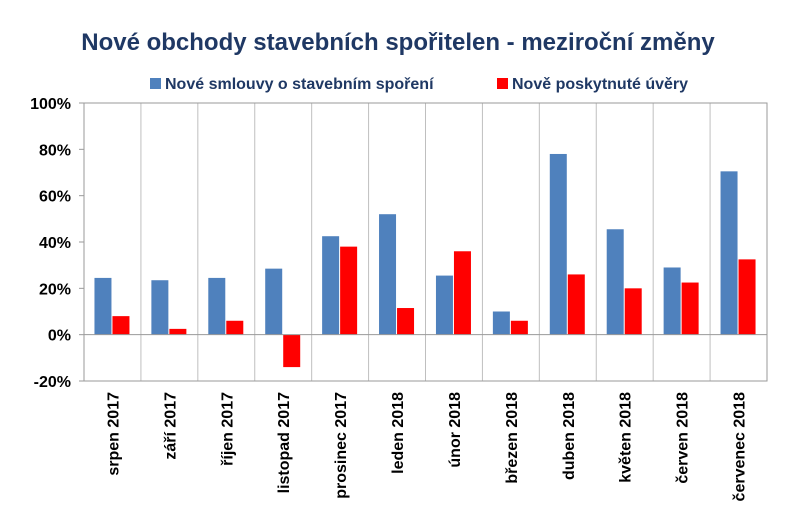  What do you see at coordinates (740, 447) in the screenshot?
I see `x-tick-label: červenec 2018` at bounding box center [740, 447].